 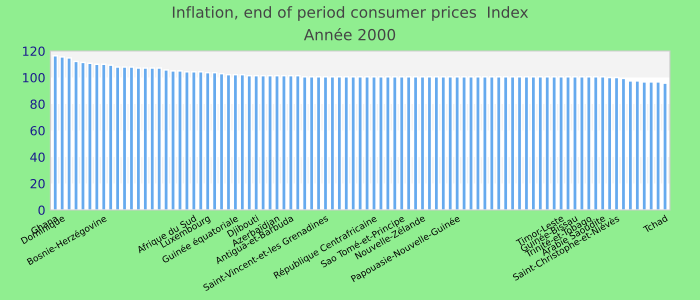 What do you see at coordinates (34, 77) in the screenshot?
I see `y-tick-label: 100` at bounding box center [34, 77].